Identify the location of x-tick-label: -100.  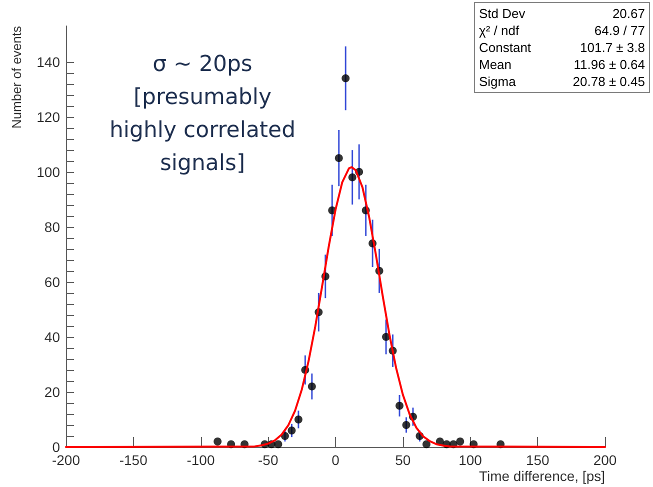
(200, 460).